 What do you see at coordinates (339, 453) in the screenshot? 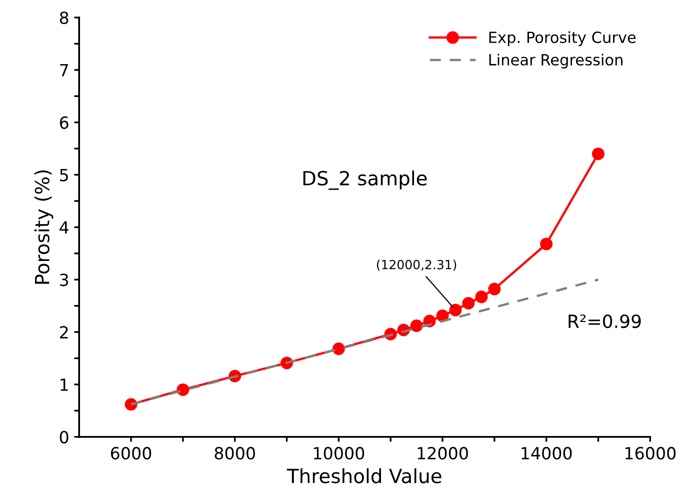
I see `x-tick-label: 10000` at bounding box center [339, 453].